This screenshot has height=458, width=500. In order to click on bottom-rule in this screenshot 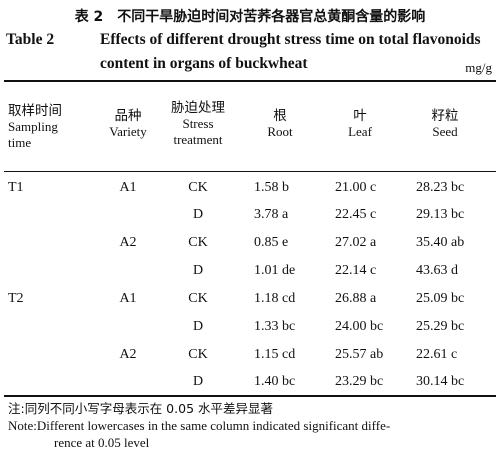, I will do `click(250, 396)`.